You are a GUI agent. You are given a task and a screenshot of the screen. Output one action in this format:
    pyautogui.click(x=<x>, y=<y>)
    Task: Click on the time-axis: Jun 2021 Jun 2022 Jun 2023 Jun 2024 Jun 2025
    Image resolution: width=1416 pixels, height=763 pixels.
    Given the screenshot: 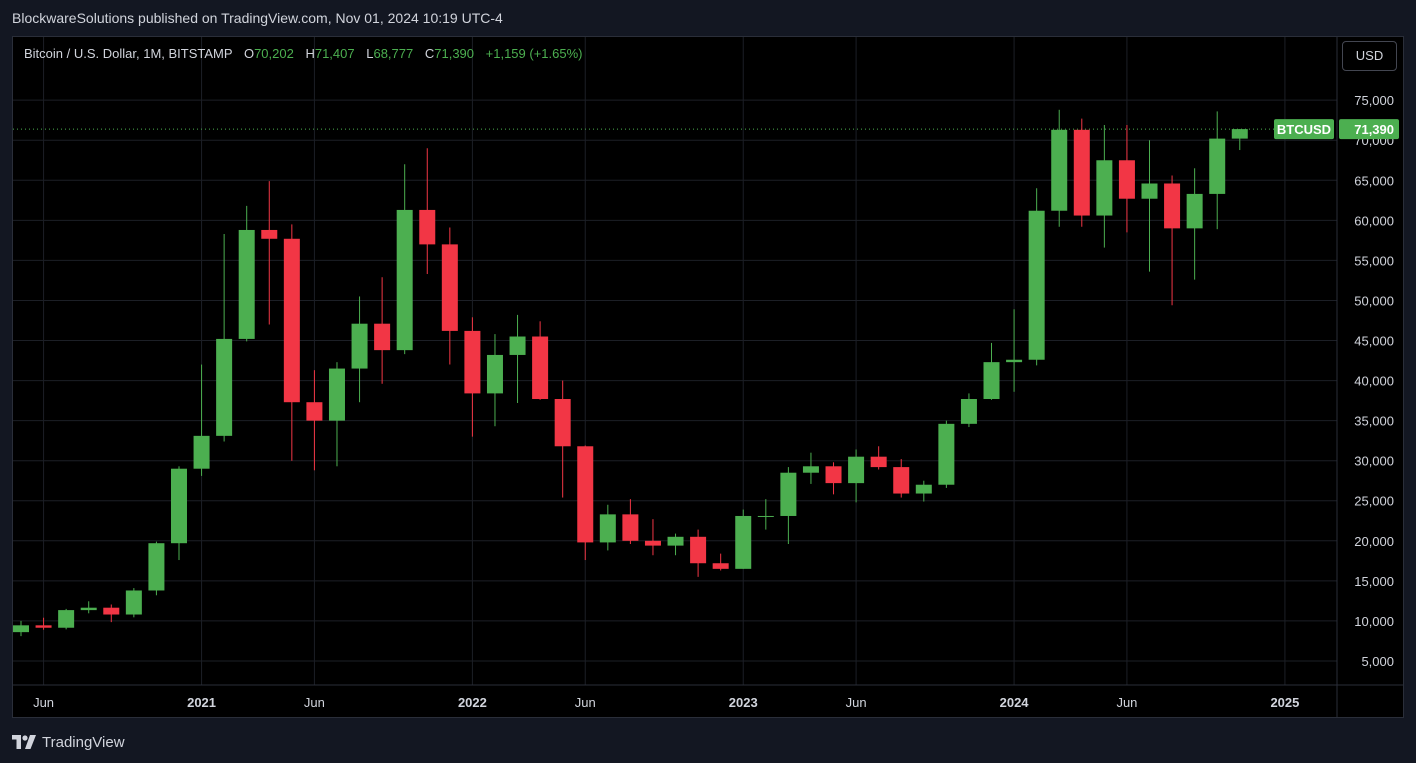 What is the action you would take?
    pyautogui.click(x=666, y=702)
    